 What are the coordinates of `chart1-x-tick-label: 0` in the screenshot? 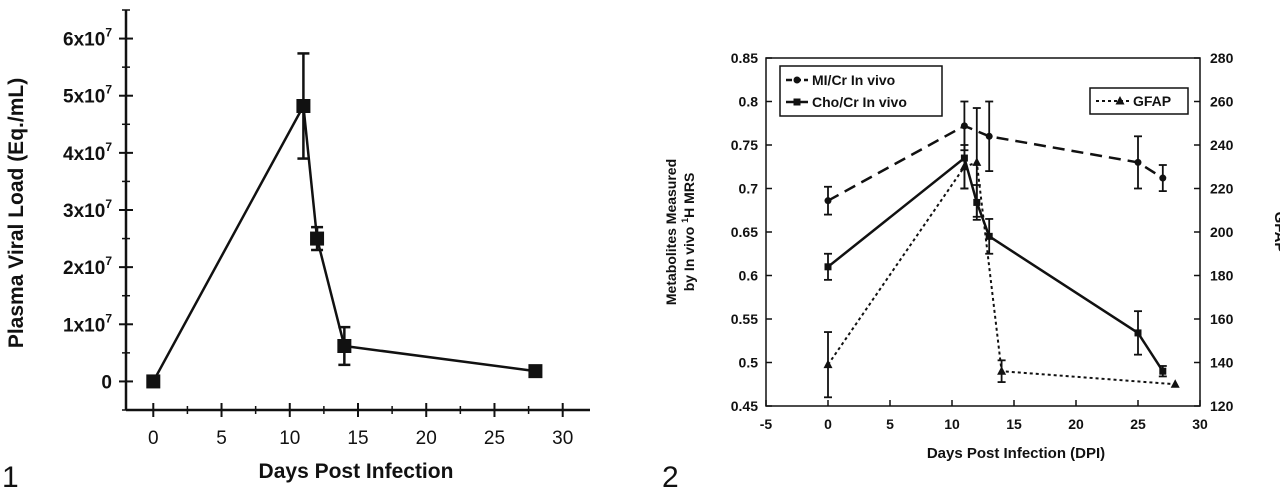 It's located at (153, 438).